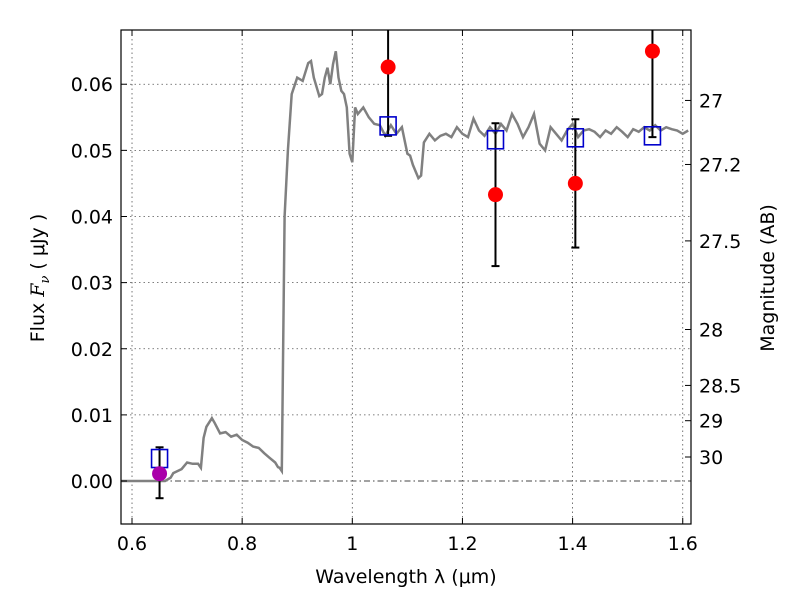 The image size is (800, 600). Describe the element at coordinates (242, 544) in the screenshot. I see `x-tick-label: 0.8` at that location.